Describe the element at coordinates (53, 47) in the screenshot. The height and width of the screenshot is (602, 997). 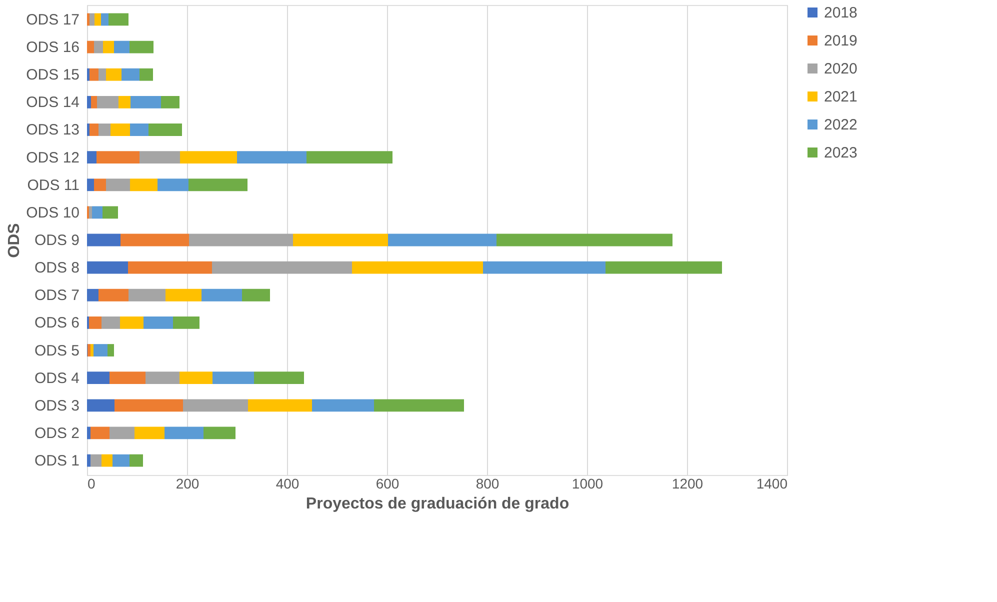
I see `y-tick-label: ODS 16` at that location.